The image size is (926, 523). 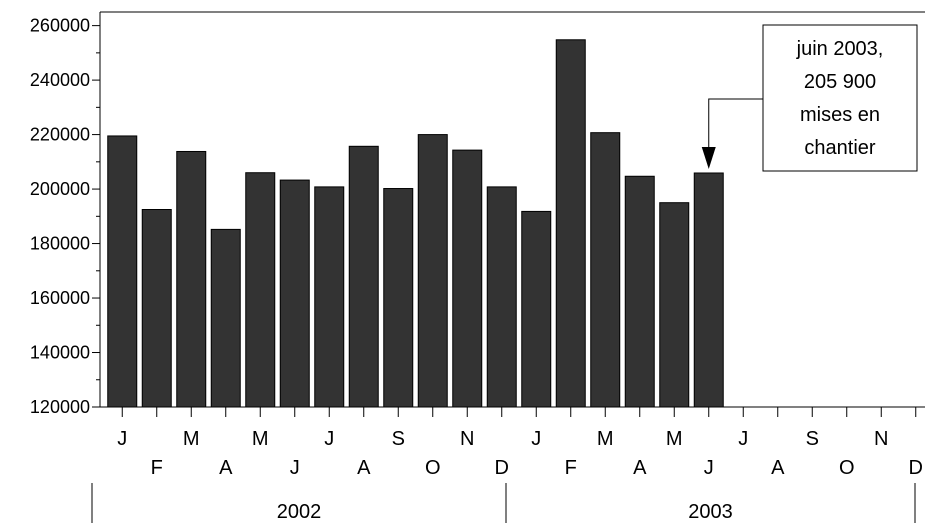 I want to click on annotation-text: mises en, so click(x=840, y=115).